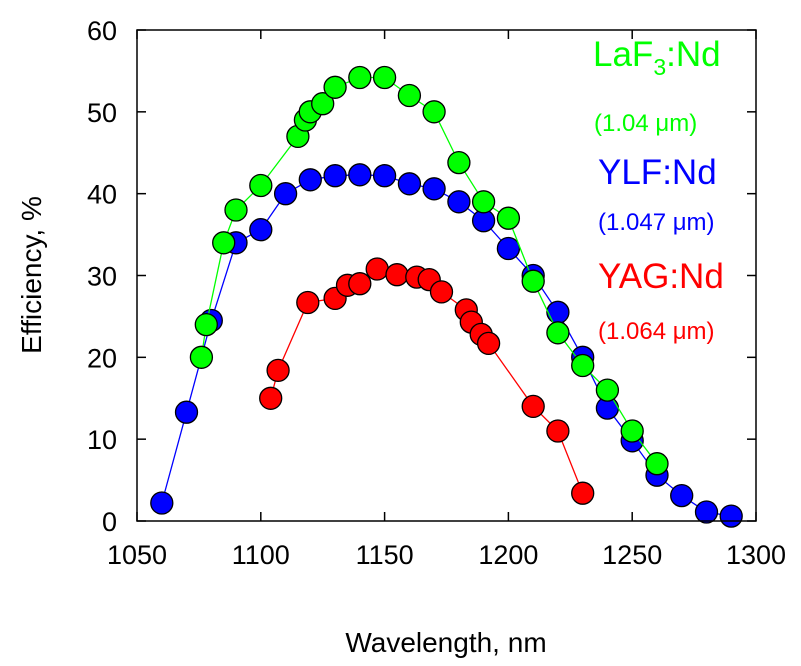  What do you see at coordinates (632, 555) in the screenshot?
I see `x-tick-label: 1250` at bounding box center [632, 555].